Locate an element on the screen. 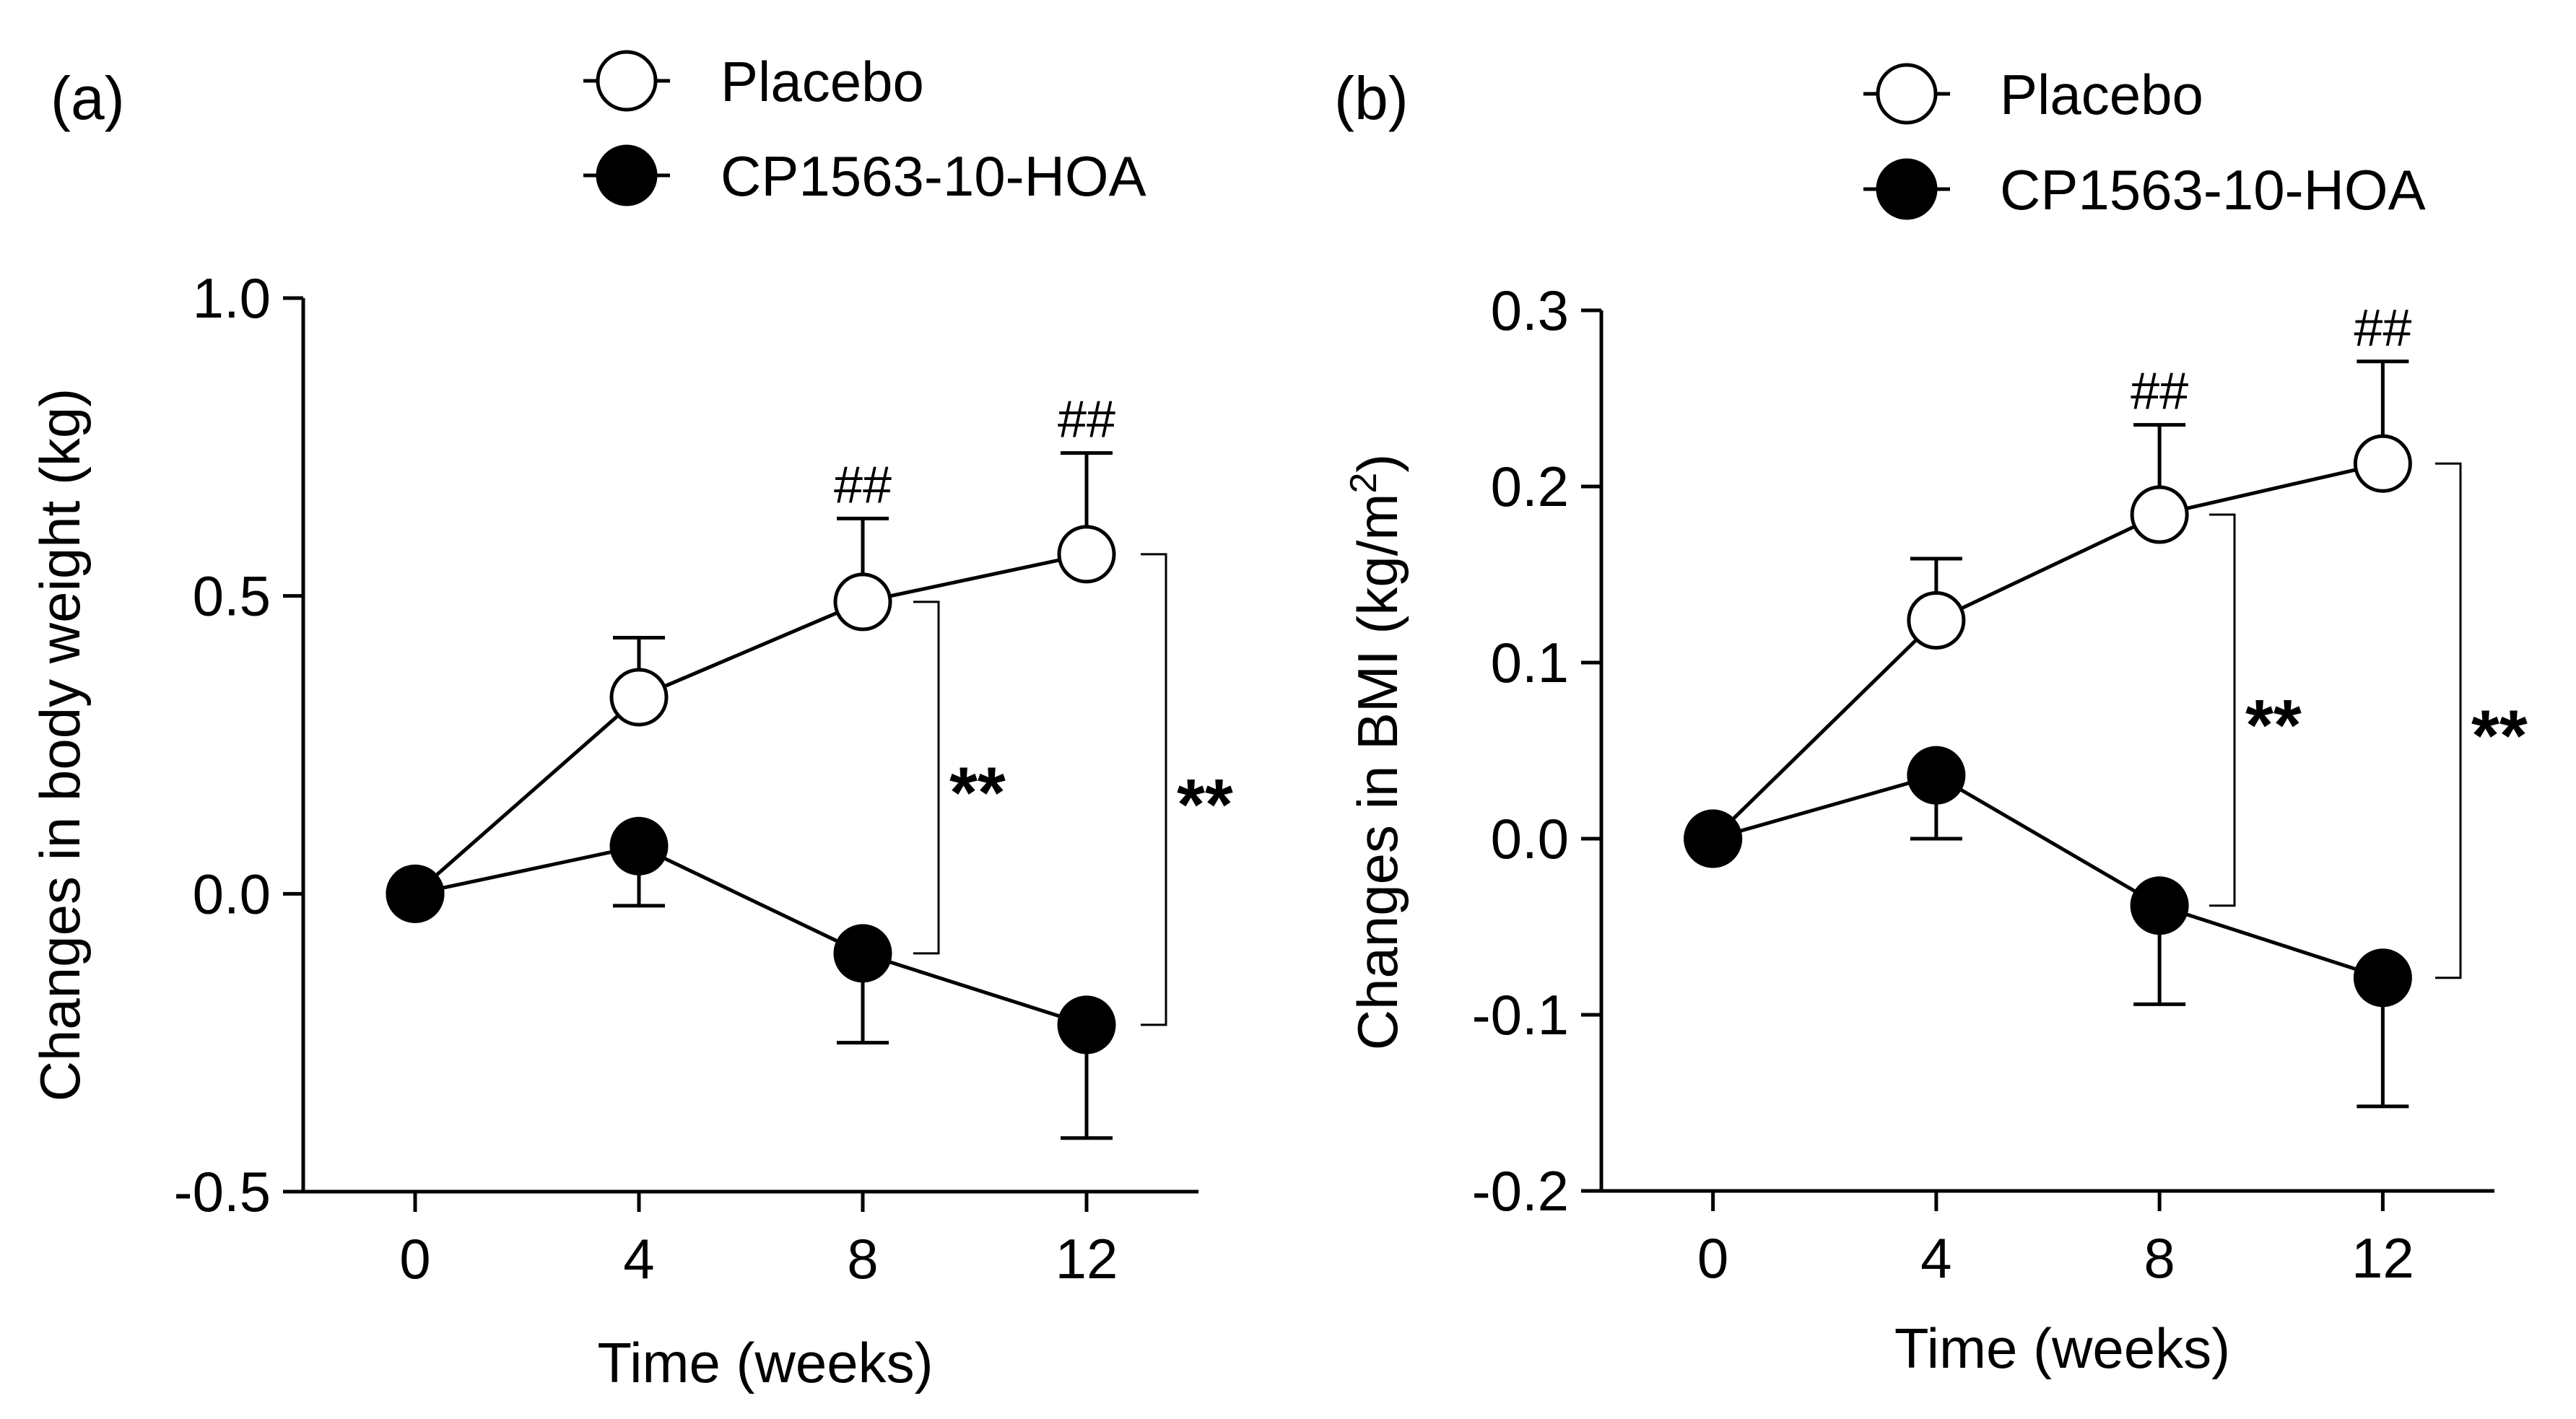 This screenshot has width=2576, height=1419. y-tick-label: 1.0 is located at coordinates (232, 298).